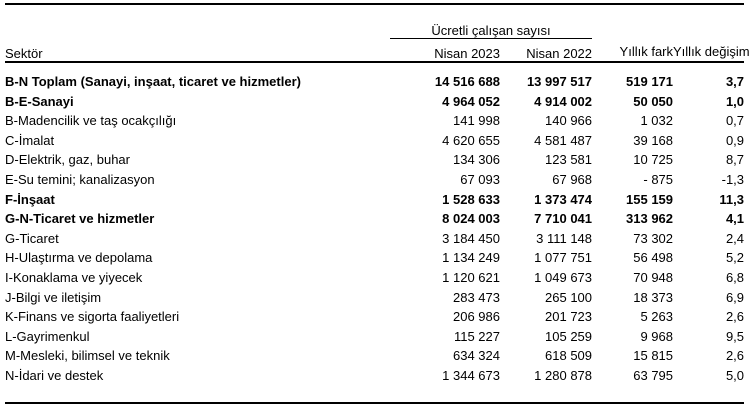 This screenshot has height=414, width=750. I want to click on value-april-2023: 67 093, so click(480, 179).